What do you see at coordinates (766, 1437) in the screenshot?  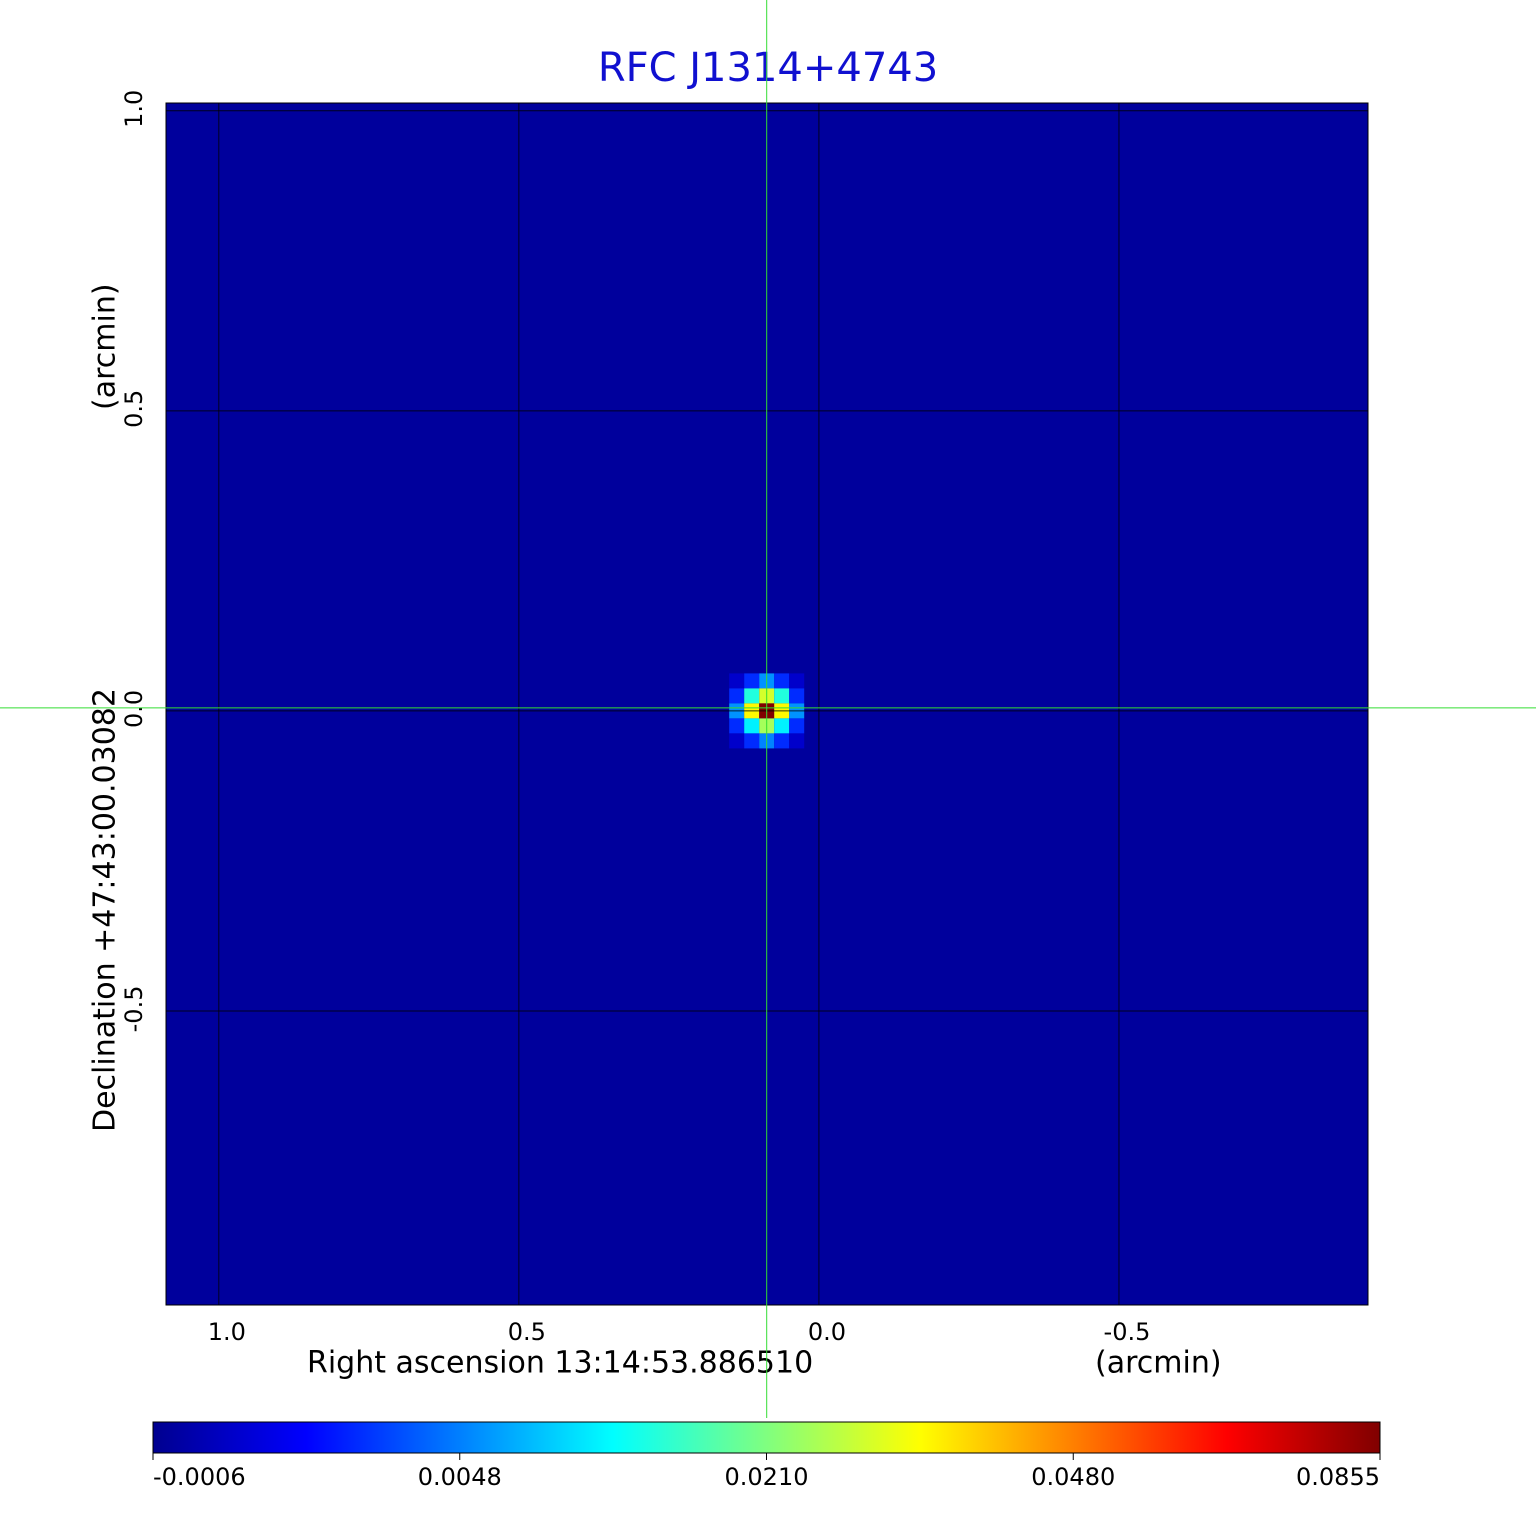 I see `colorbar` at bounding box center [766, 1437].